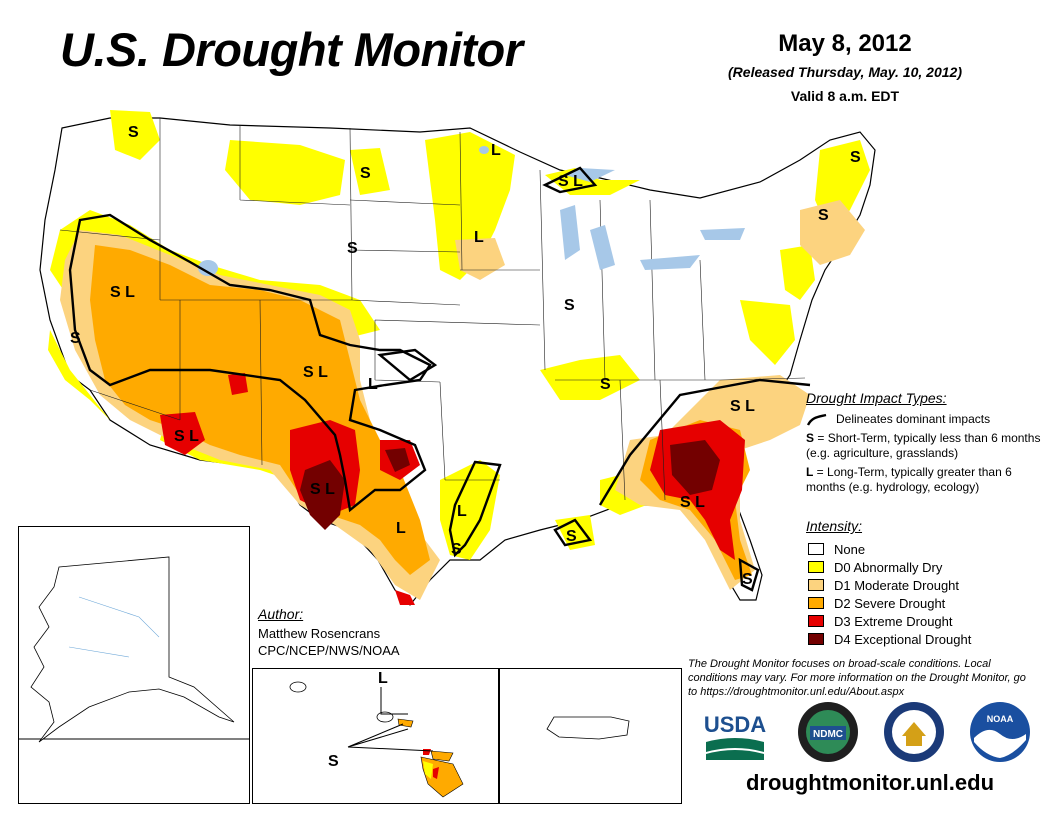 The height and width of the screenshot is (816, 1056). I want to click on intensity-item-d0: D0 Abnormally Dry, so click(926, 567).